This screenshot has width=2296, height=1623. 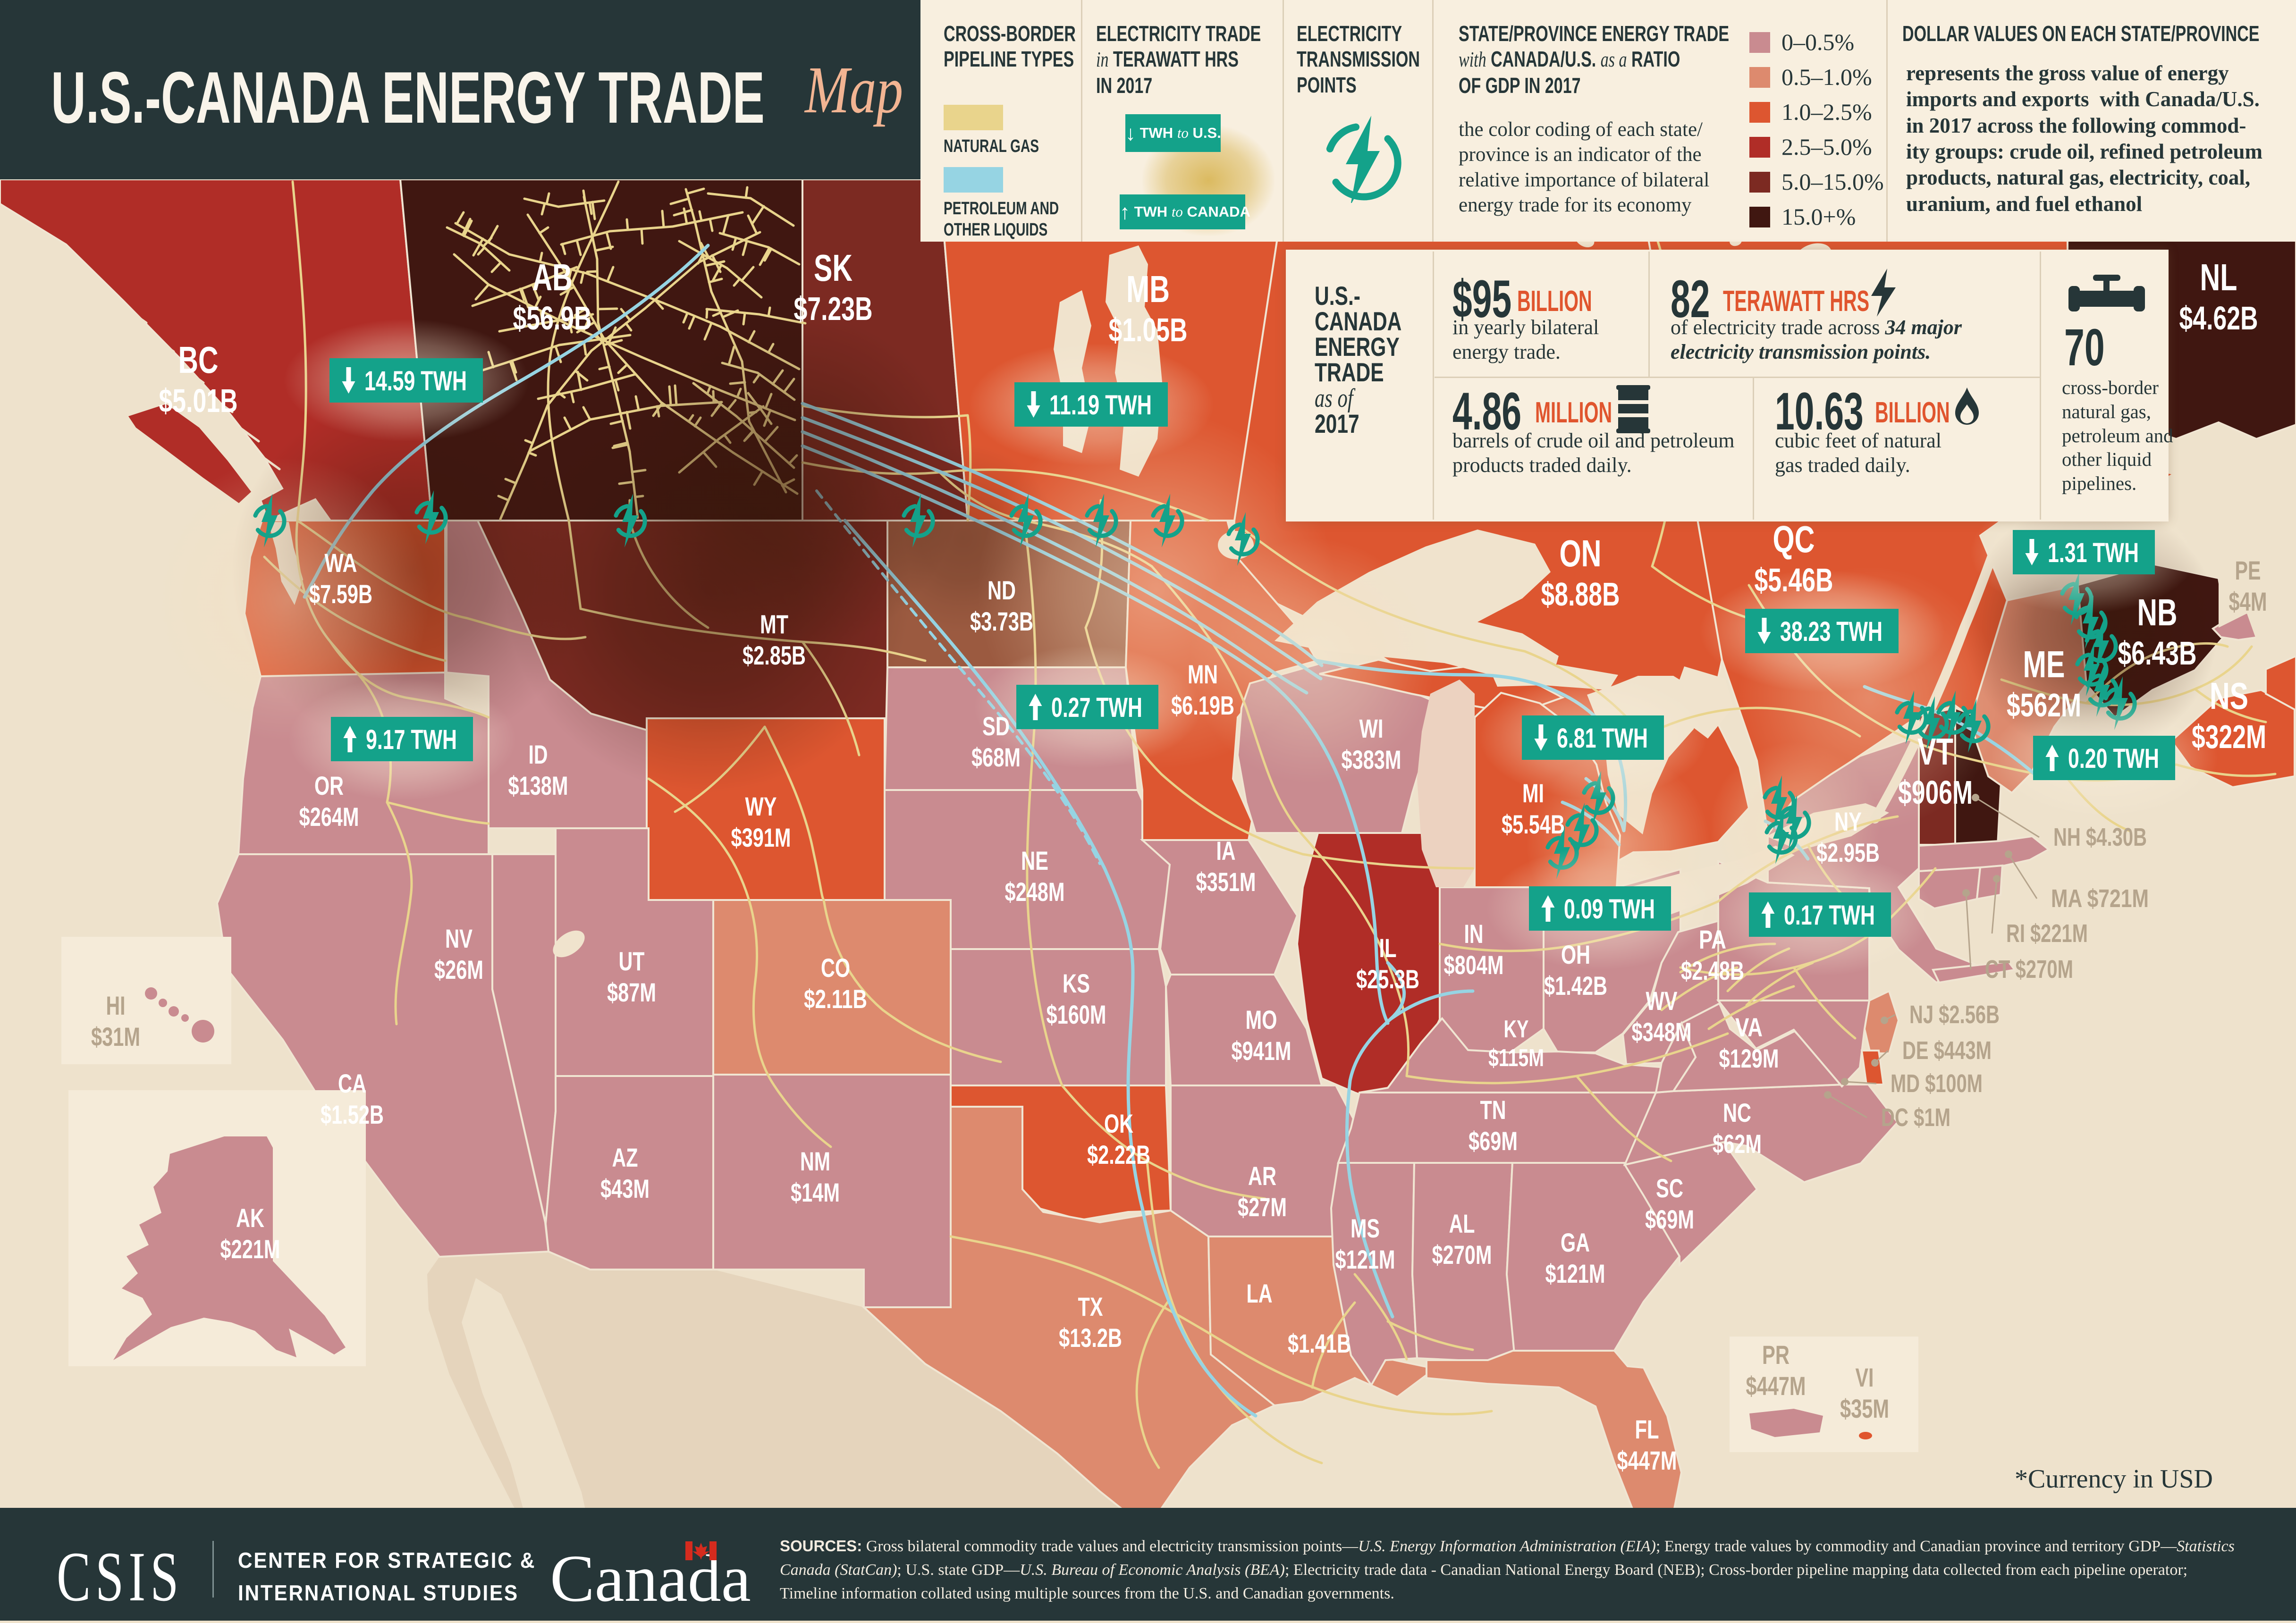 I want to click on svg-text: $87M, so click(x=631, y=992).